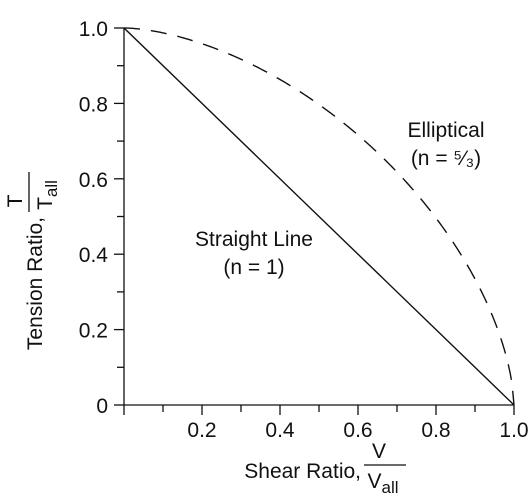  What do you see at coordinates (94, 255) in the screenshot?
I see `y-tick-label: 0.4` at bounding box center [94, 255].